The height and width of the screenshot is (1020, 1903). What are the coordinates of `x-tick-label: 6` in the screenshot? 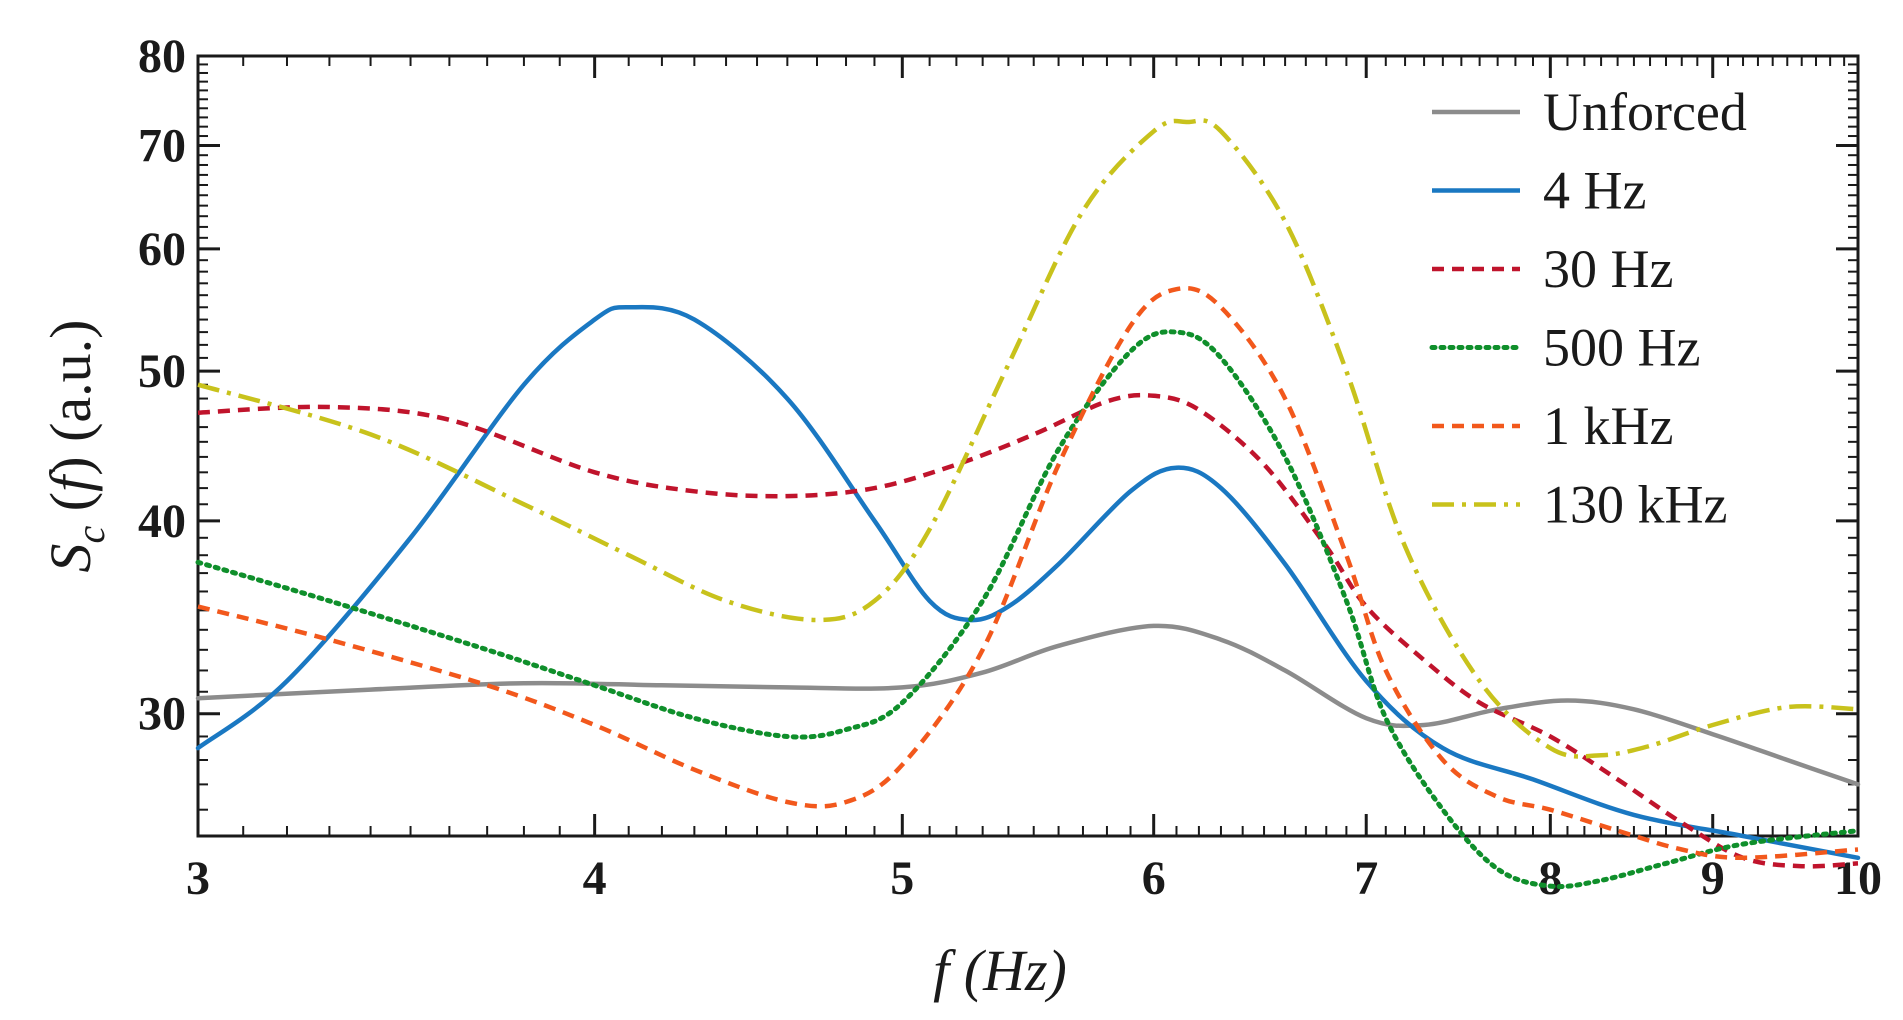 It's located at (1154, 878).